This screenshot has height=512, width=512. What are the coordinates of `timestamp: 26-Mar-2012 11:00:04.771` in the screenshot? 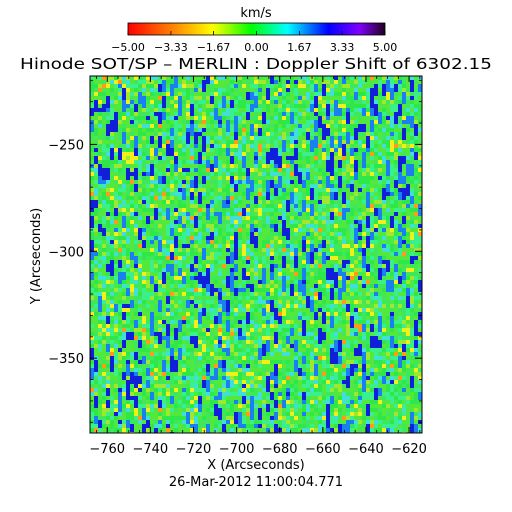 It's located at (256, 482).